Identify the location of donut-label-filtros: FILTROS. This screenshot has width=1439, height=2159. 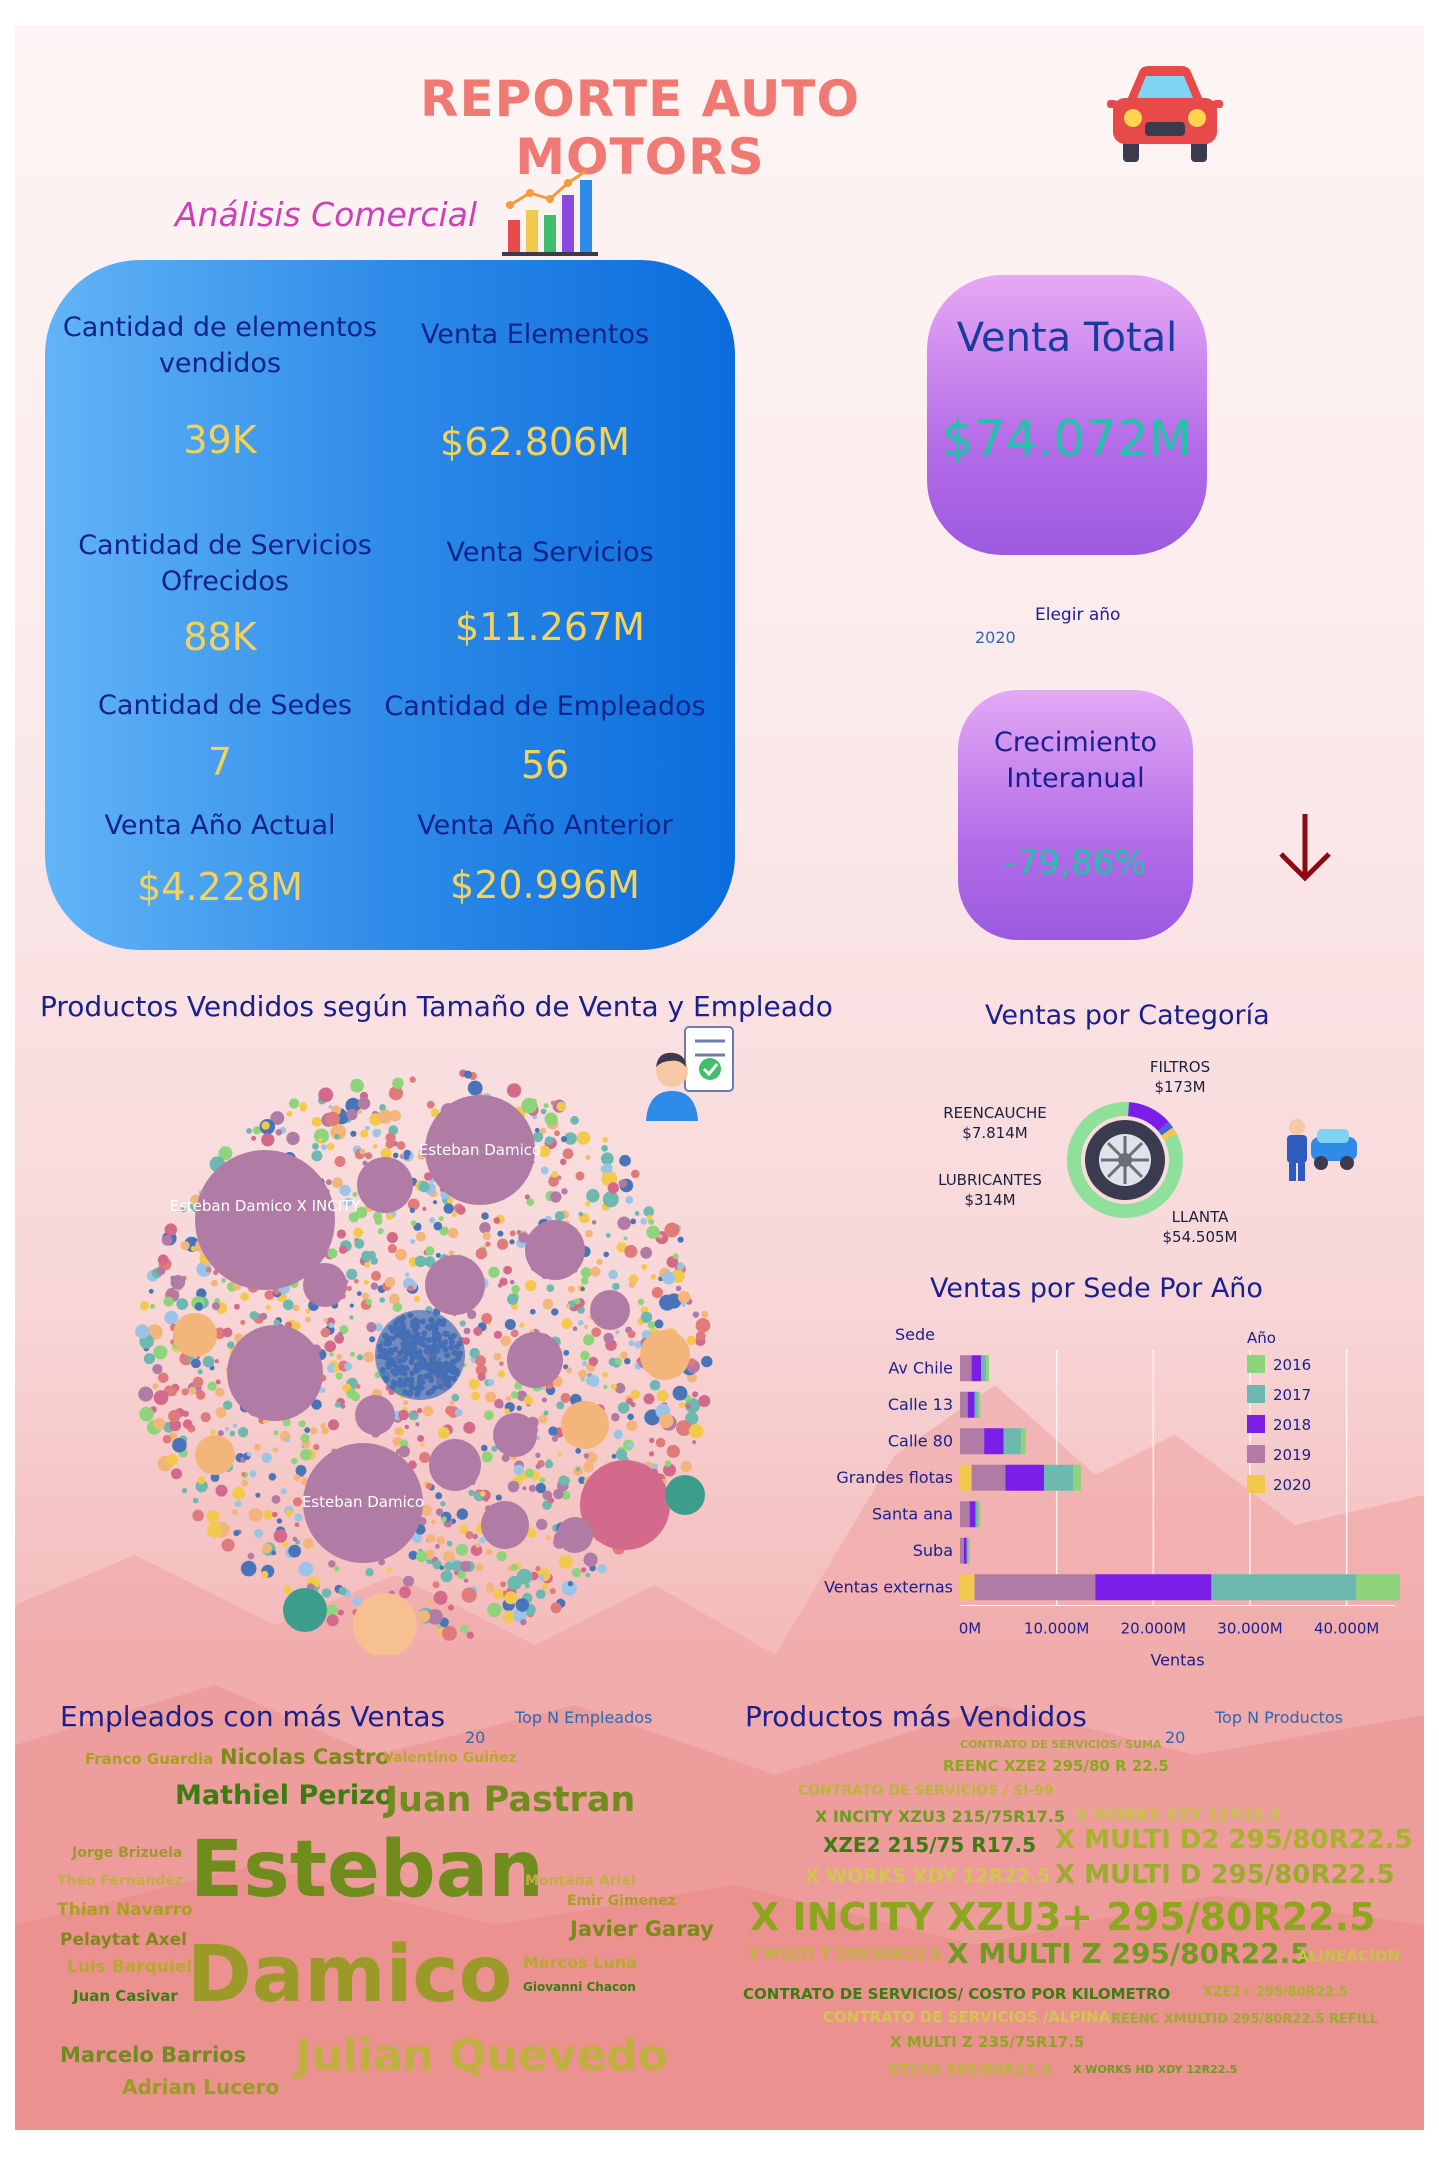
(1180, 1067).